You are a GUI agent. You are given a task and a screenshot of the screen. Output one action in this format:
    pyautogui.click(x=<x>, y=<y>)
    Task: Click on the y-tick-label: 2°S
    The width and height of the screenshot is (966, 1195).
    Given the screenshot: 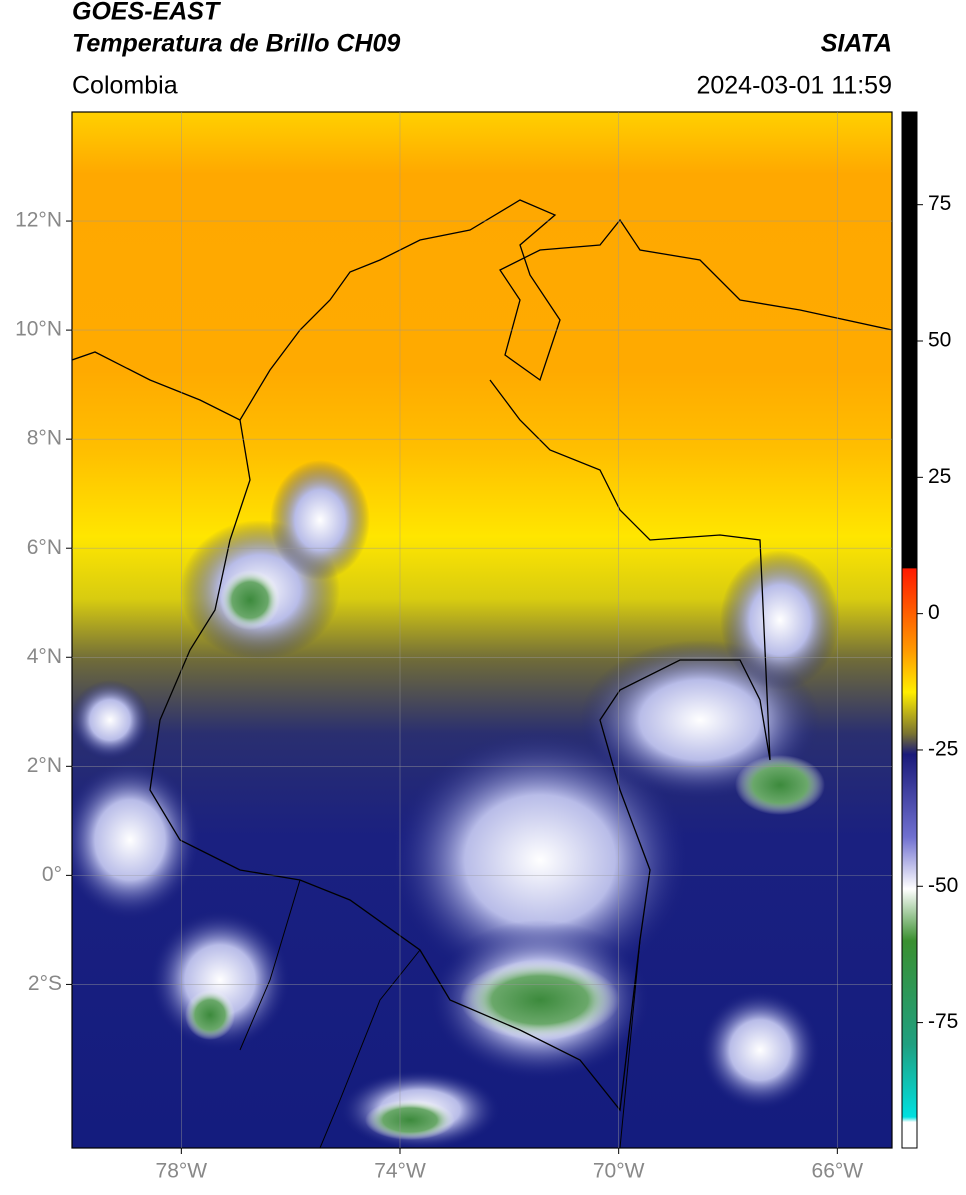 What is the action you would take?
    pyautogui.click(x=45, y=983)
    